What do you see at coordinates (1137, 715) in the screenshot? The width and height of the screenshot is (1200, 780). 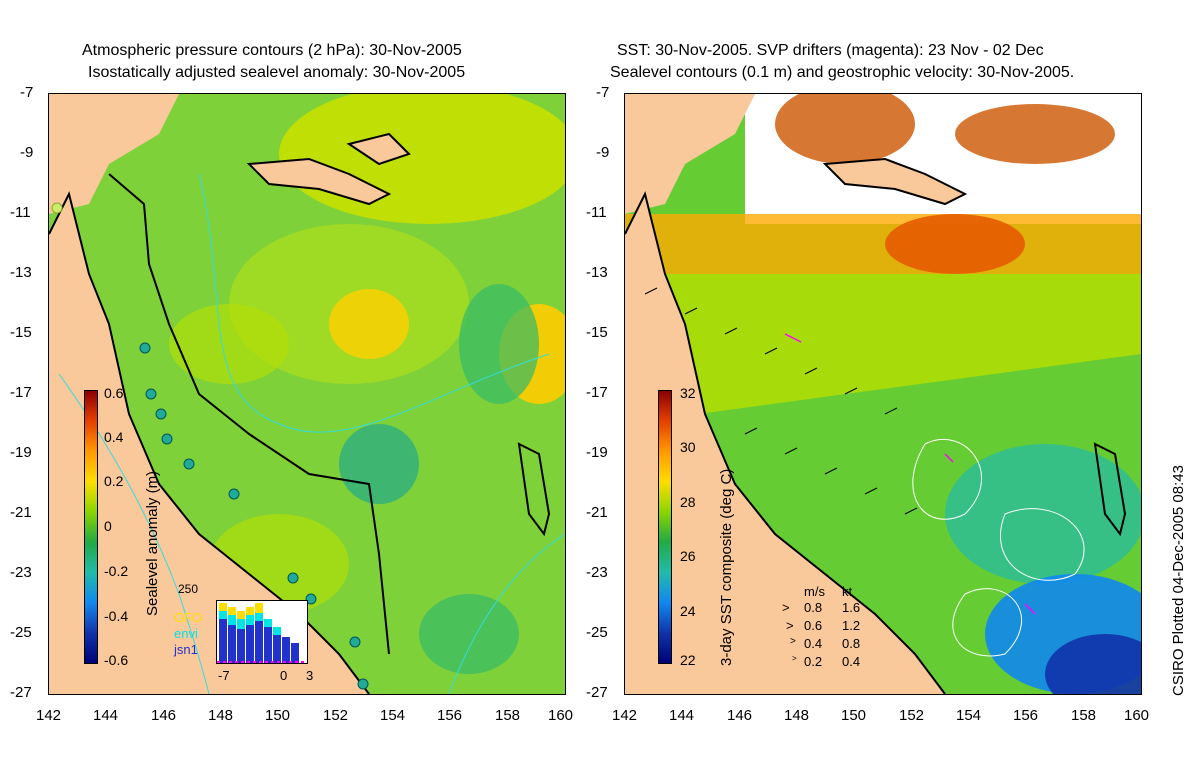 I see `right-lon-tick-9: 160` at bounding box center [1137, 715].